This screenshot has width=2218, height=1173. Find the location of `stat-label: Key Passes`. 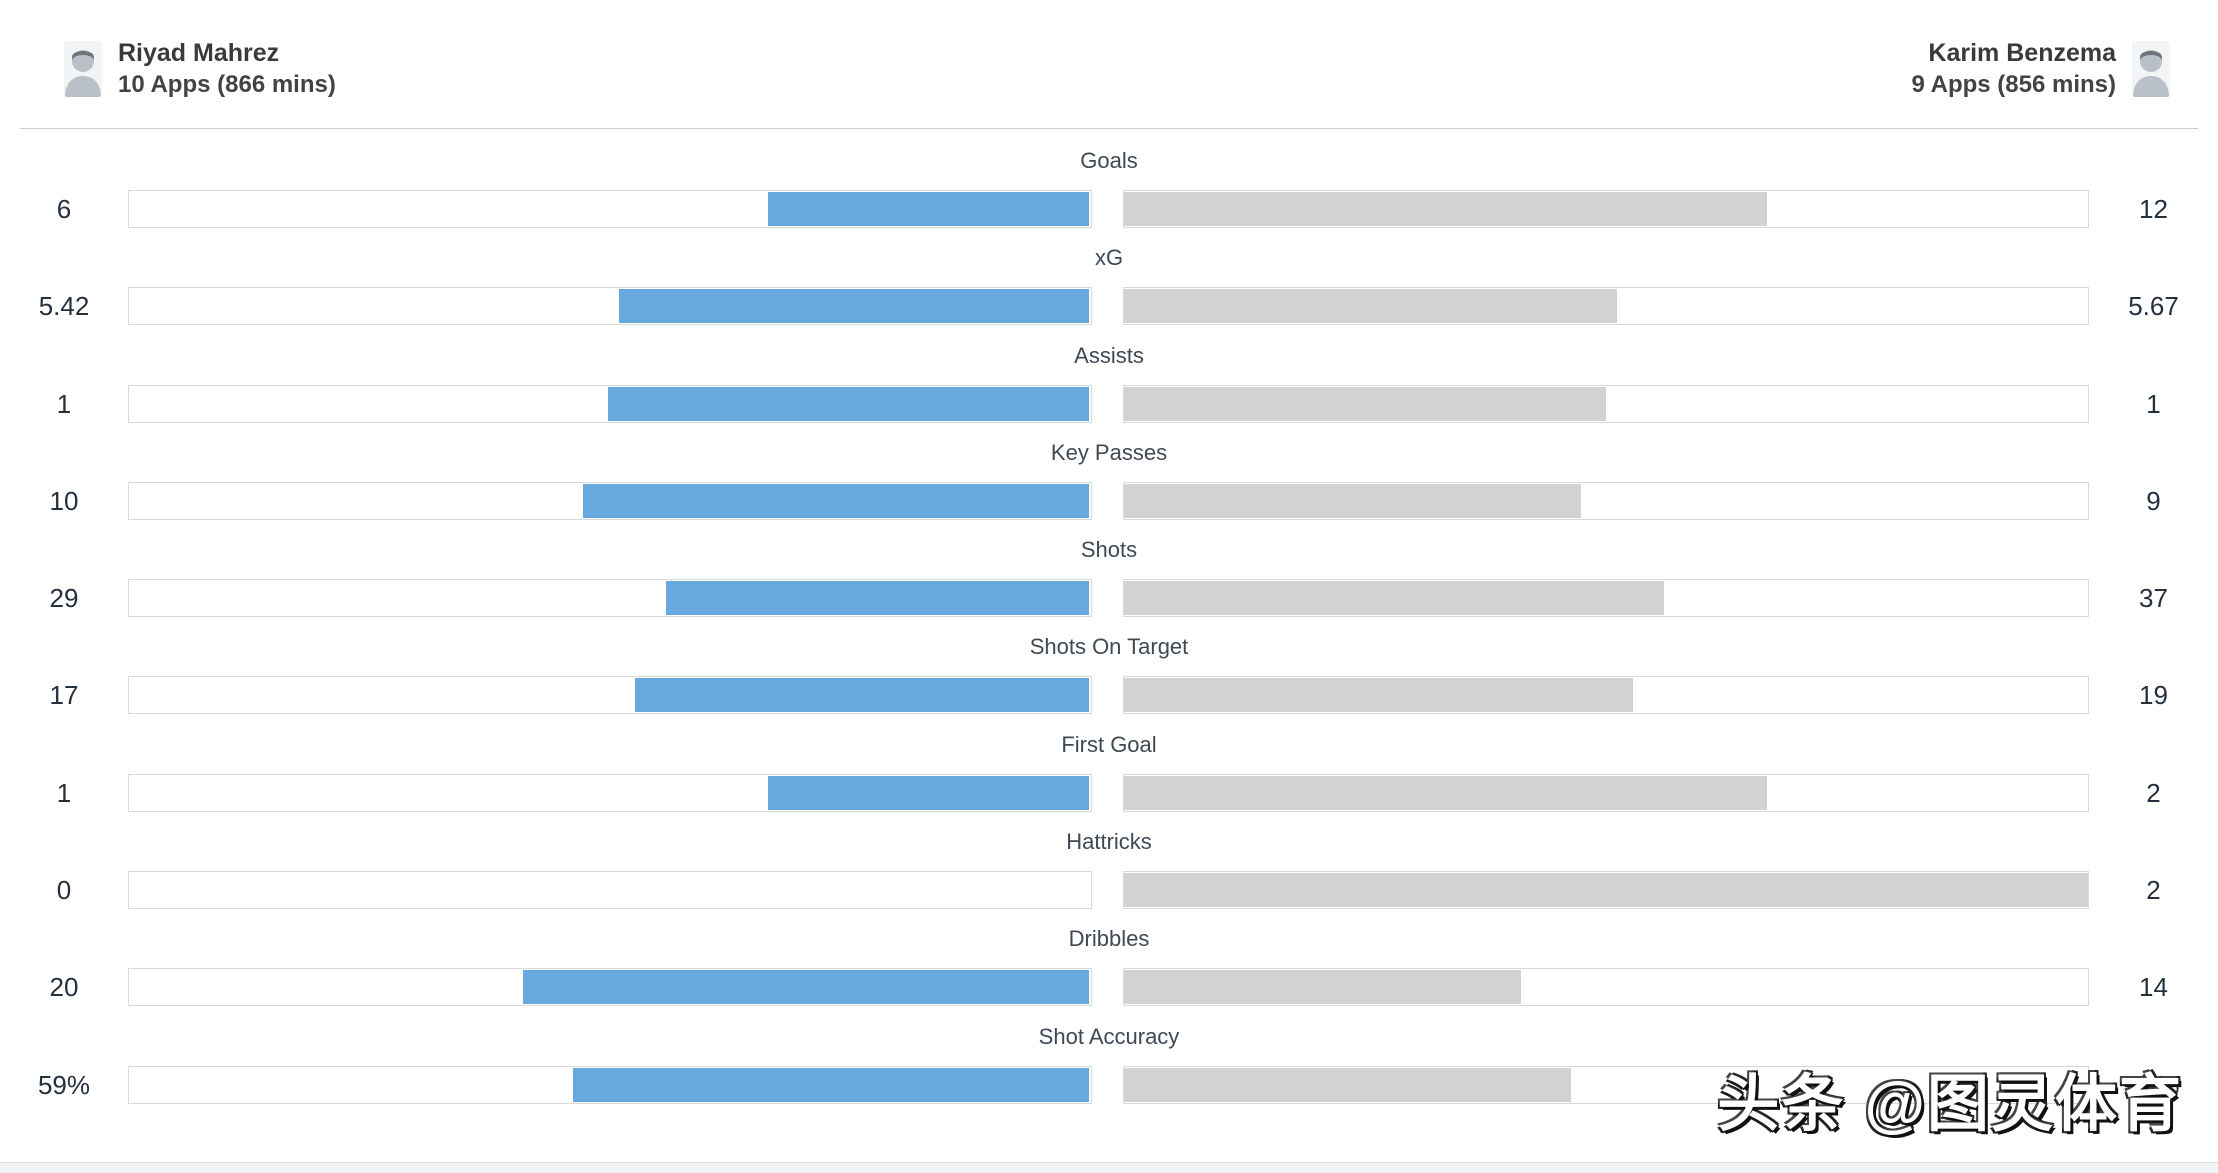

stat-label: Key Passes is located at coordinates (1109, 452).